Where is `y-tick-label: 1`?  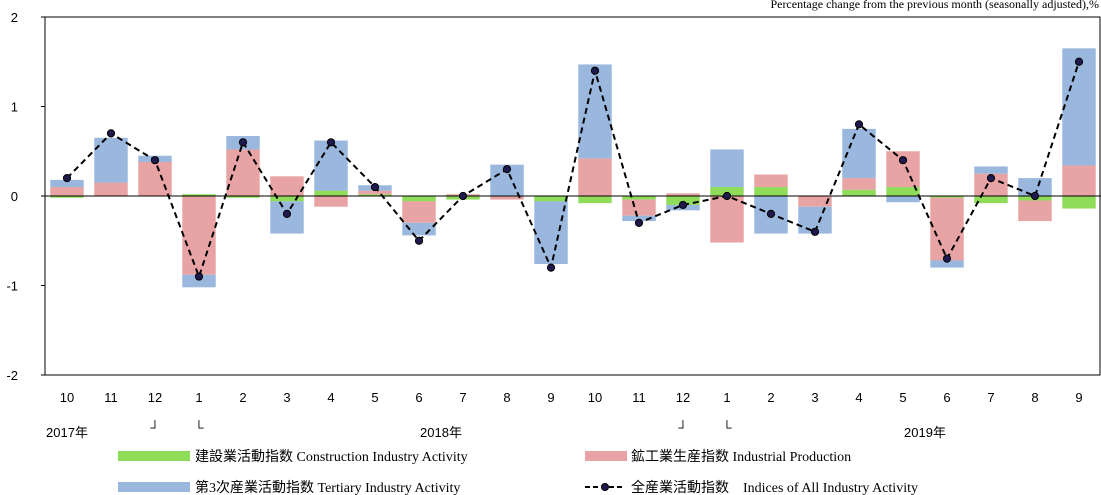
y-tick-label: 1 is located at coordinates (14, 107).